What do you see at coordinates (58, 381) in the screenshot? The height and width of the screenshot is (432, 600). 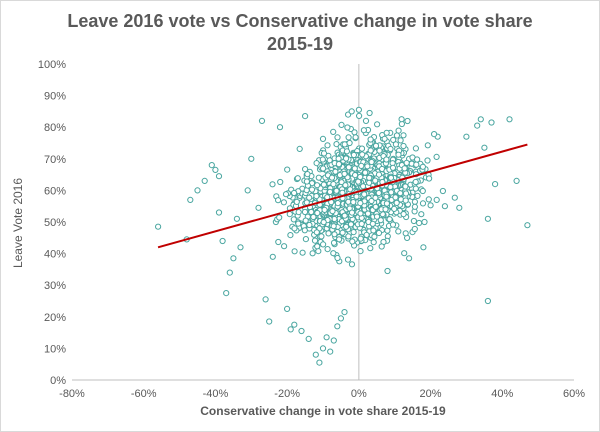 I see `y-tick-label: 0%` at bounding box center [58, 381].